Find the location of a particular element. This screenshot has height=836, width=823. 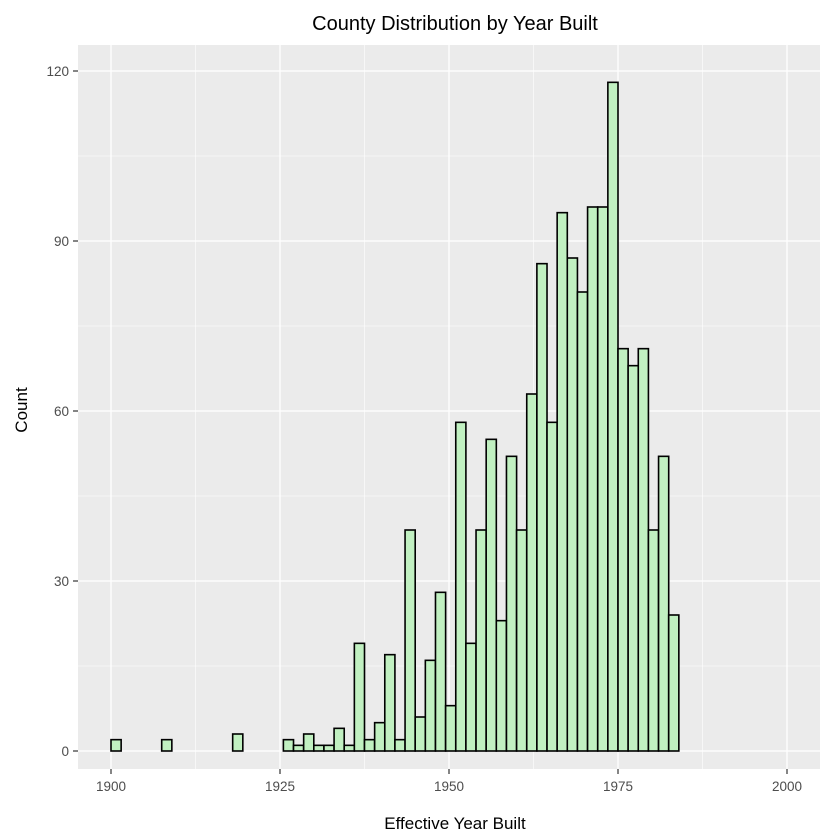

x-tick-label: 1975 is located at coordinates (618, 786).